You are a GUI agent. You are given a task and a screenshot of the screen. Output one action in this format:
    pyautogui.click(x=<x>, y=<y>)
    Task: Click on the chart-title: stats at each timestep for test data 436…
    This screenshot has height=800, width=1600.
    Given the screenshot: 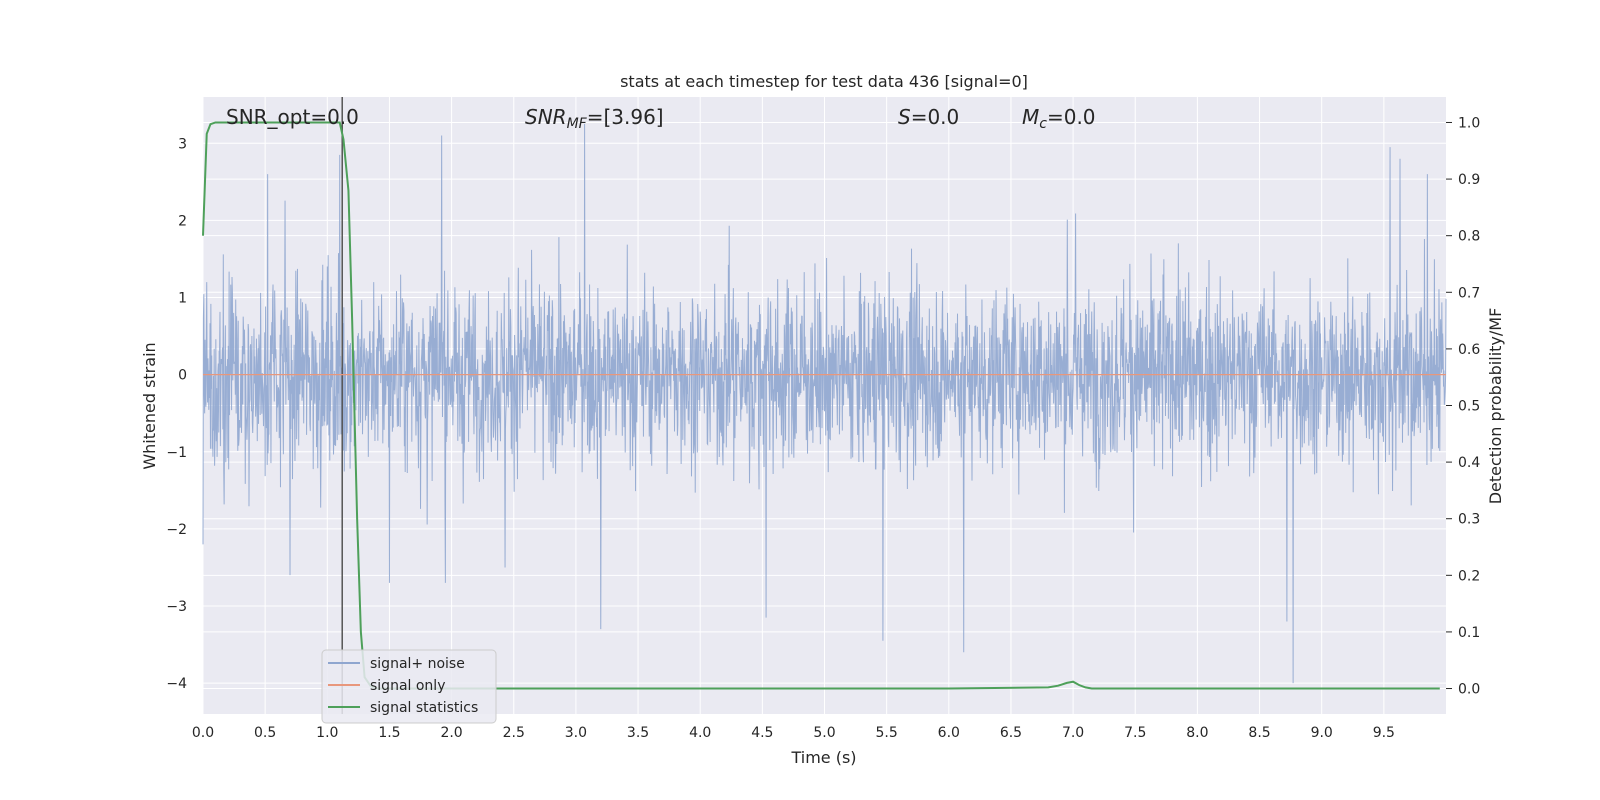 What is the action you would take?
    pyautogui.click(x=824, y=81)
    